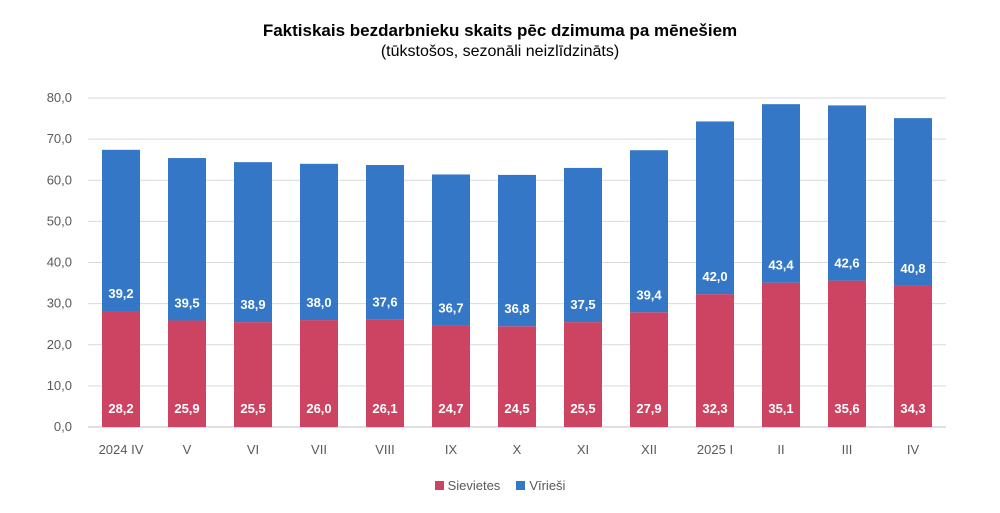 Image resolution: width=1000 pixels, height=513 pixels. What do you see at coordinates (547, 485) in the screenshot?
I see `legend-label-virviesi: Vīrieši` at bounding box center [547, 485].